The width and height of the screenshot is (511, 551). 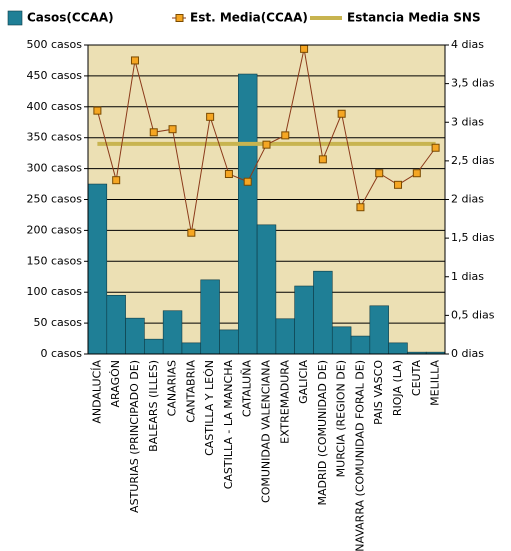 What do you see at coordinates (172, 388) in the screenshot?
I see `x-tick-label: CANARIAS` at bounding box center [172, 388].